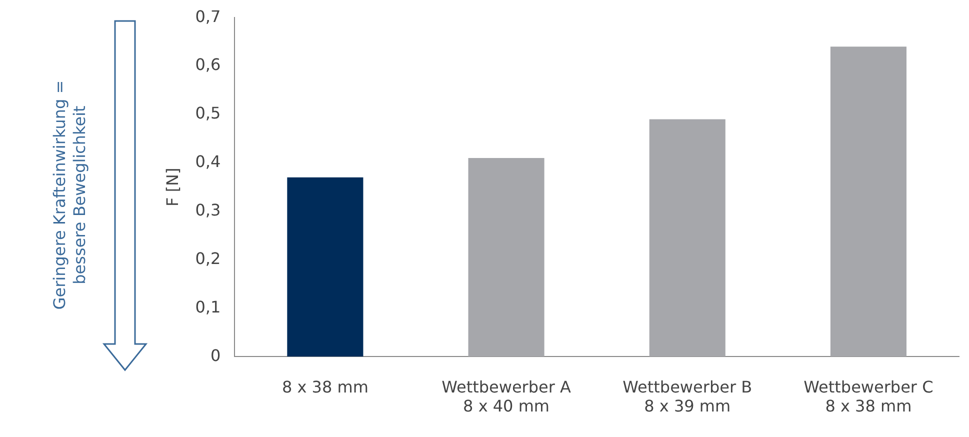 The image size is (969, 437). Describe the element at coordinates (208, 113) in the screenshot. I see `y-tick-label: 0,5` at that location.